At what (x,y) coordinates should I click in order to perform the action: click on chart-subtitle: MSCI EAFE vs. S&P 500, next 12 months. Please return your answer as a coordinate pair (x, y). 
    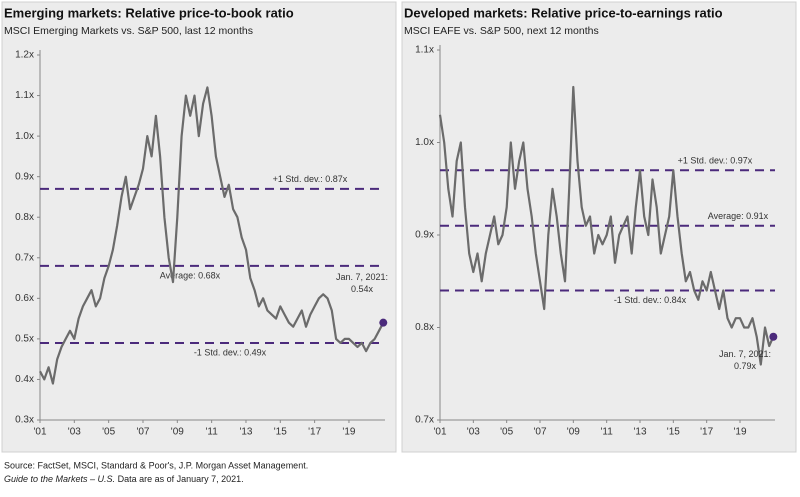
    Looking at the image, I should click on (501, 31).